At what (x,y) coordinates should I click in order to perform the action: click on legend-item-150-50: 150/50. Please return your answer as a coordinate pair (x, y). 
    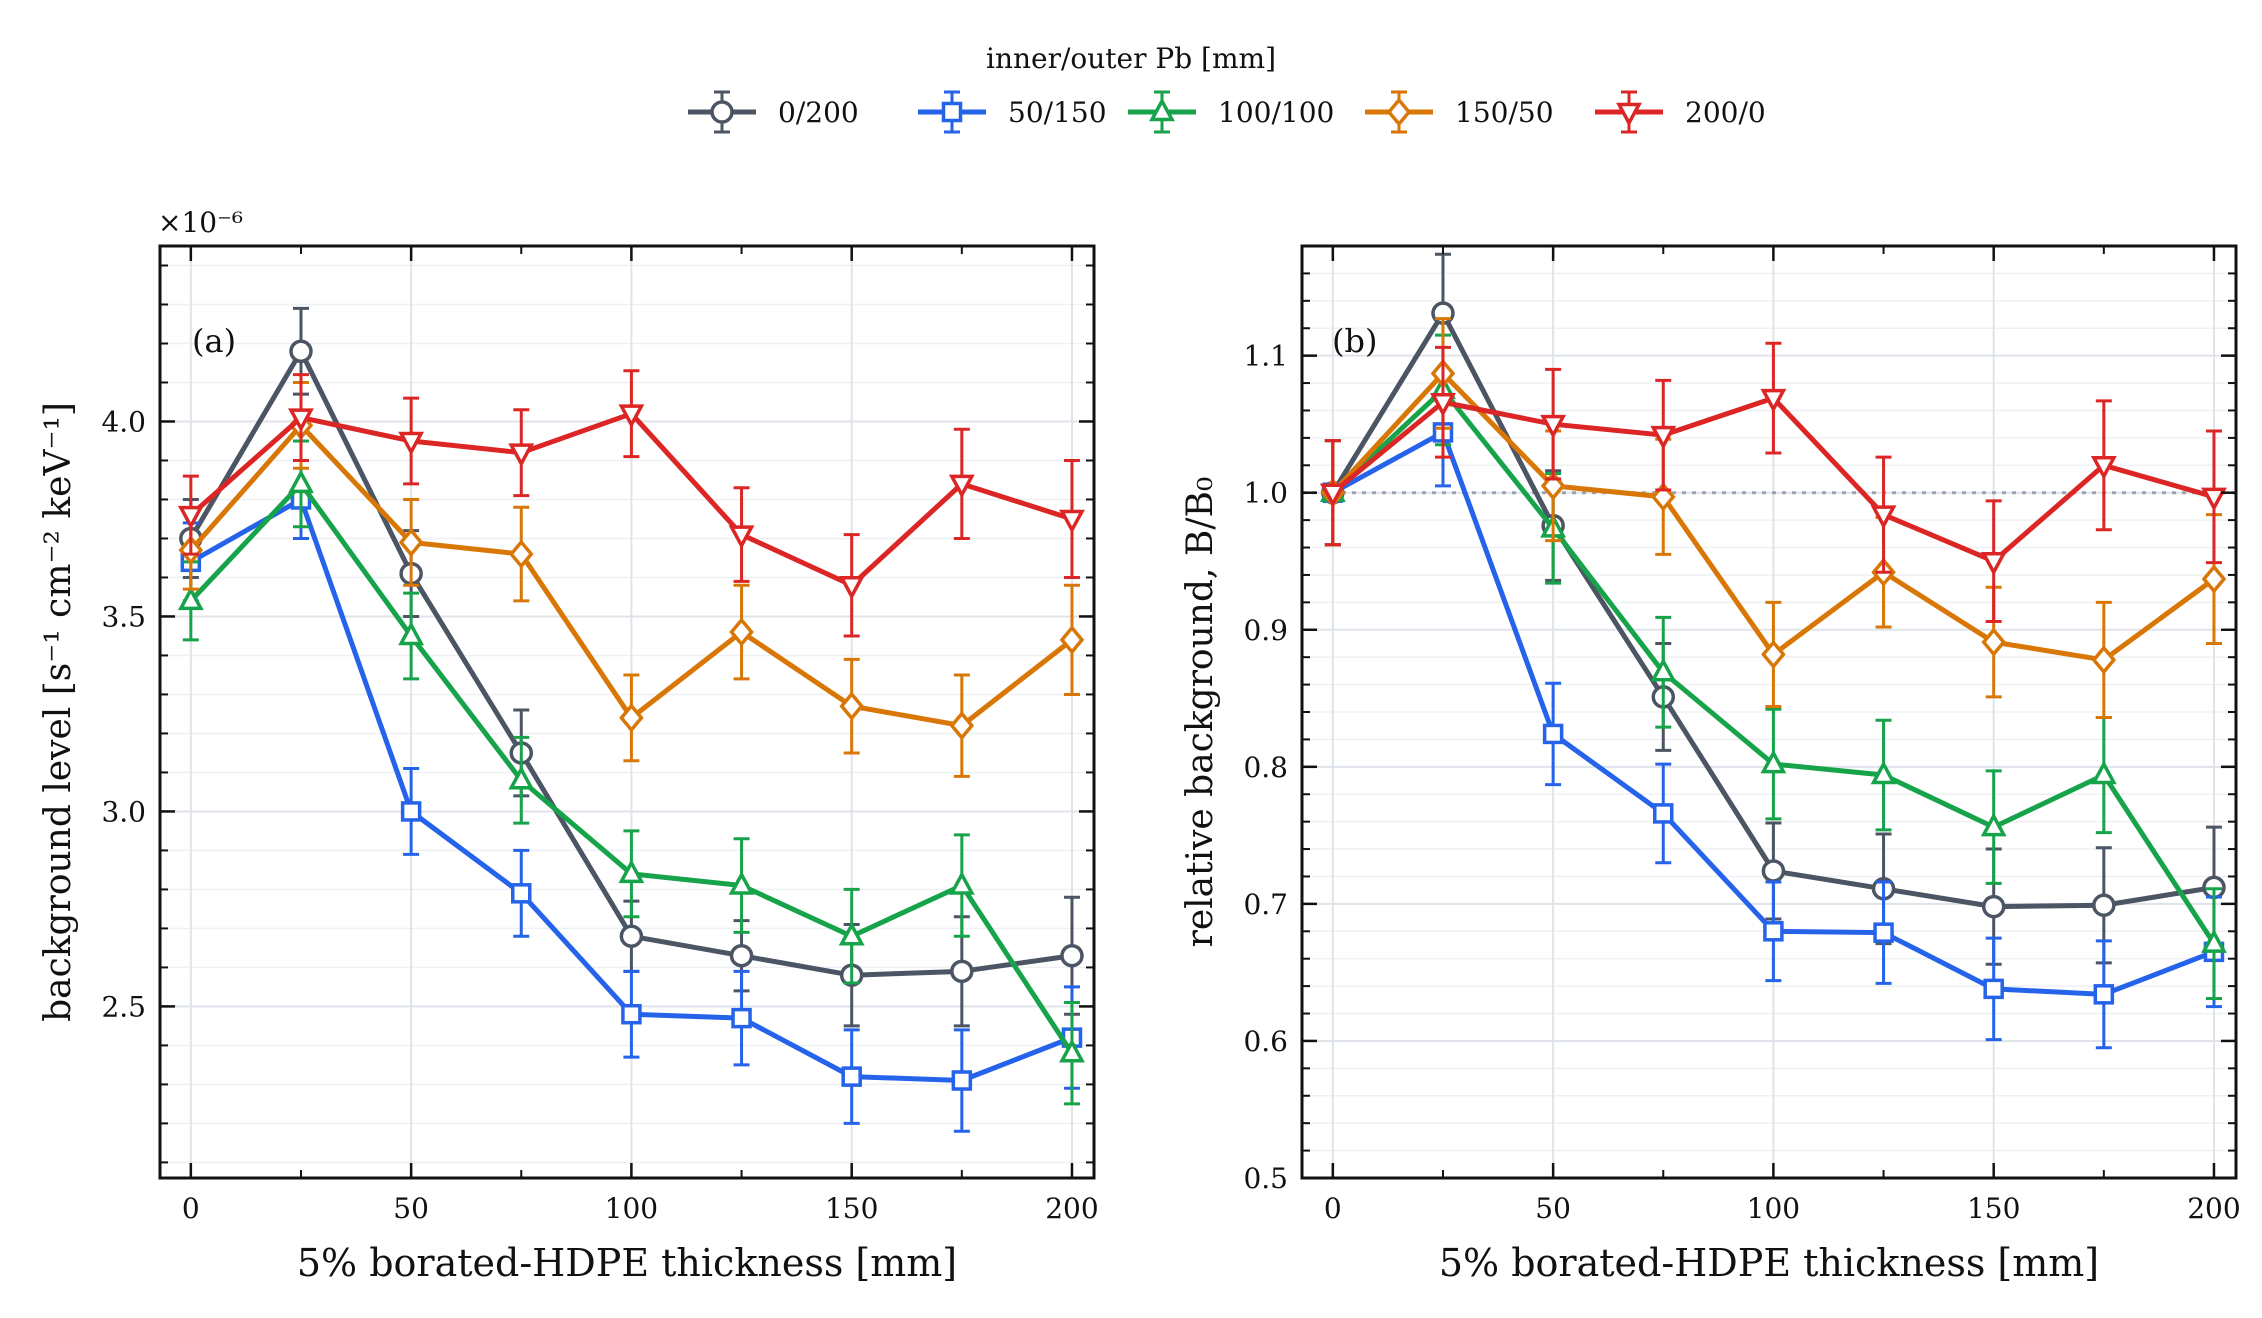
    Looking at the image, I should click on (1459, 112).